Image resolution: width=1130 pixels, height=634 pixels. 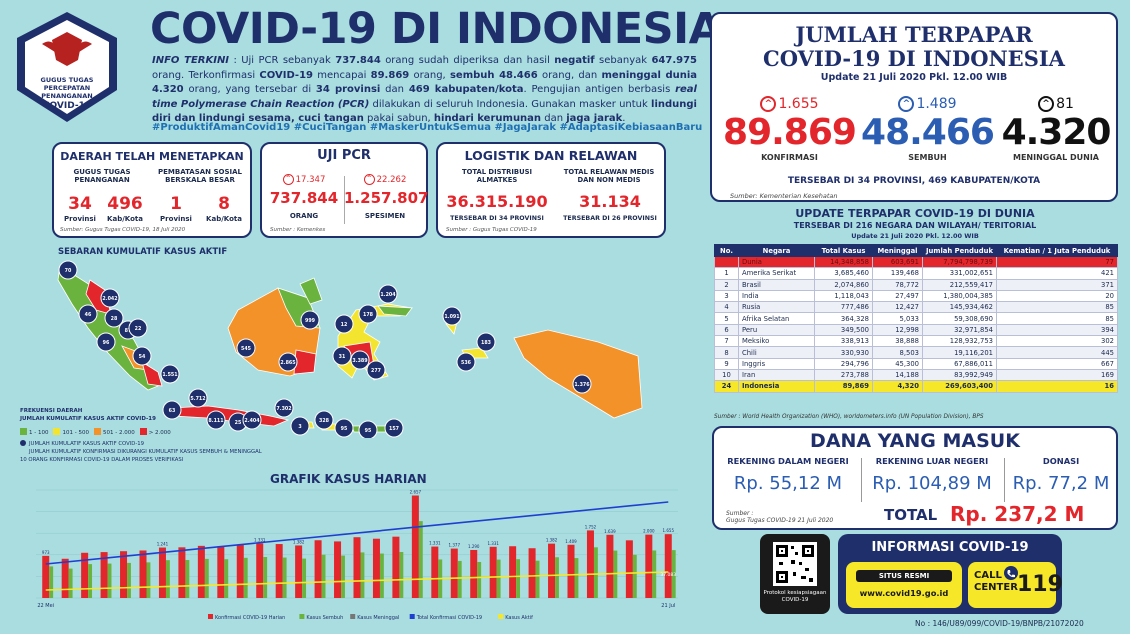 What do you see at coordinates (466, 363) in the screenshot?
I see `map-bubble-label: 536` at bounding box center [466, 363].